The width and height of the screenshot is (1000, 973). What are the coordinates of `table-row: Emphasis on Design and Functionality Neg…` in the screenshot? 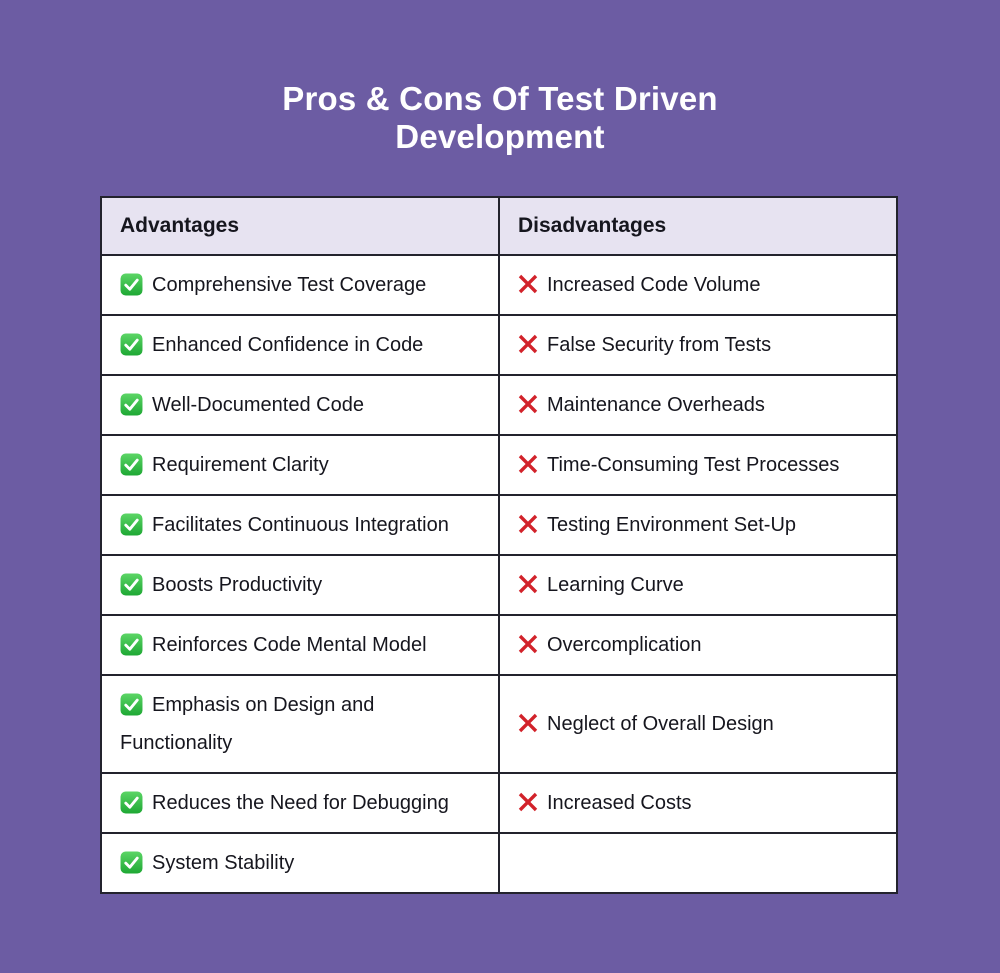 It's located at (499, 724).